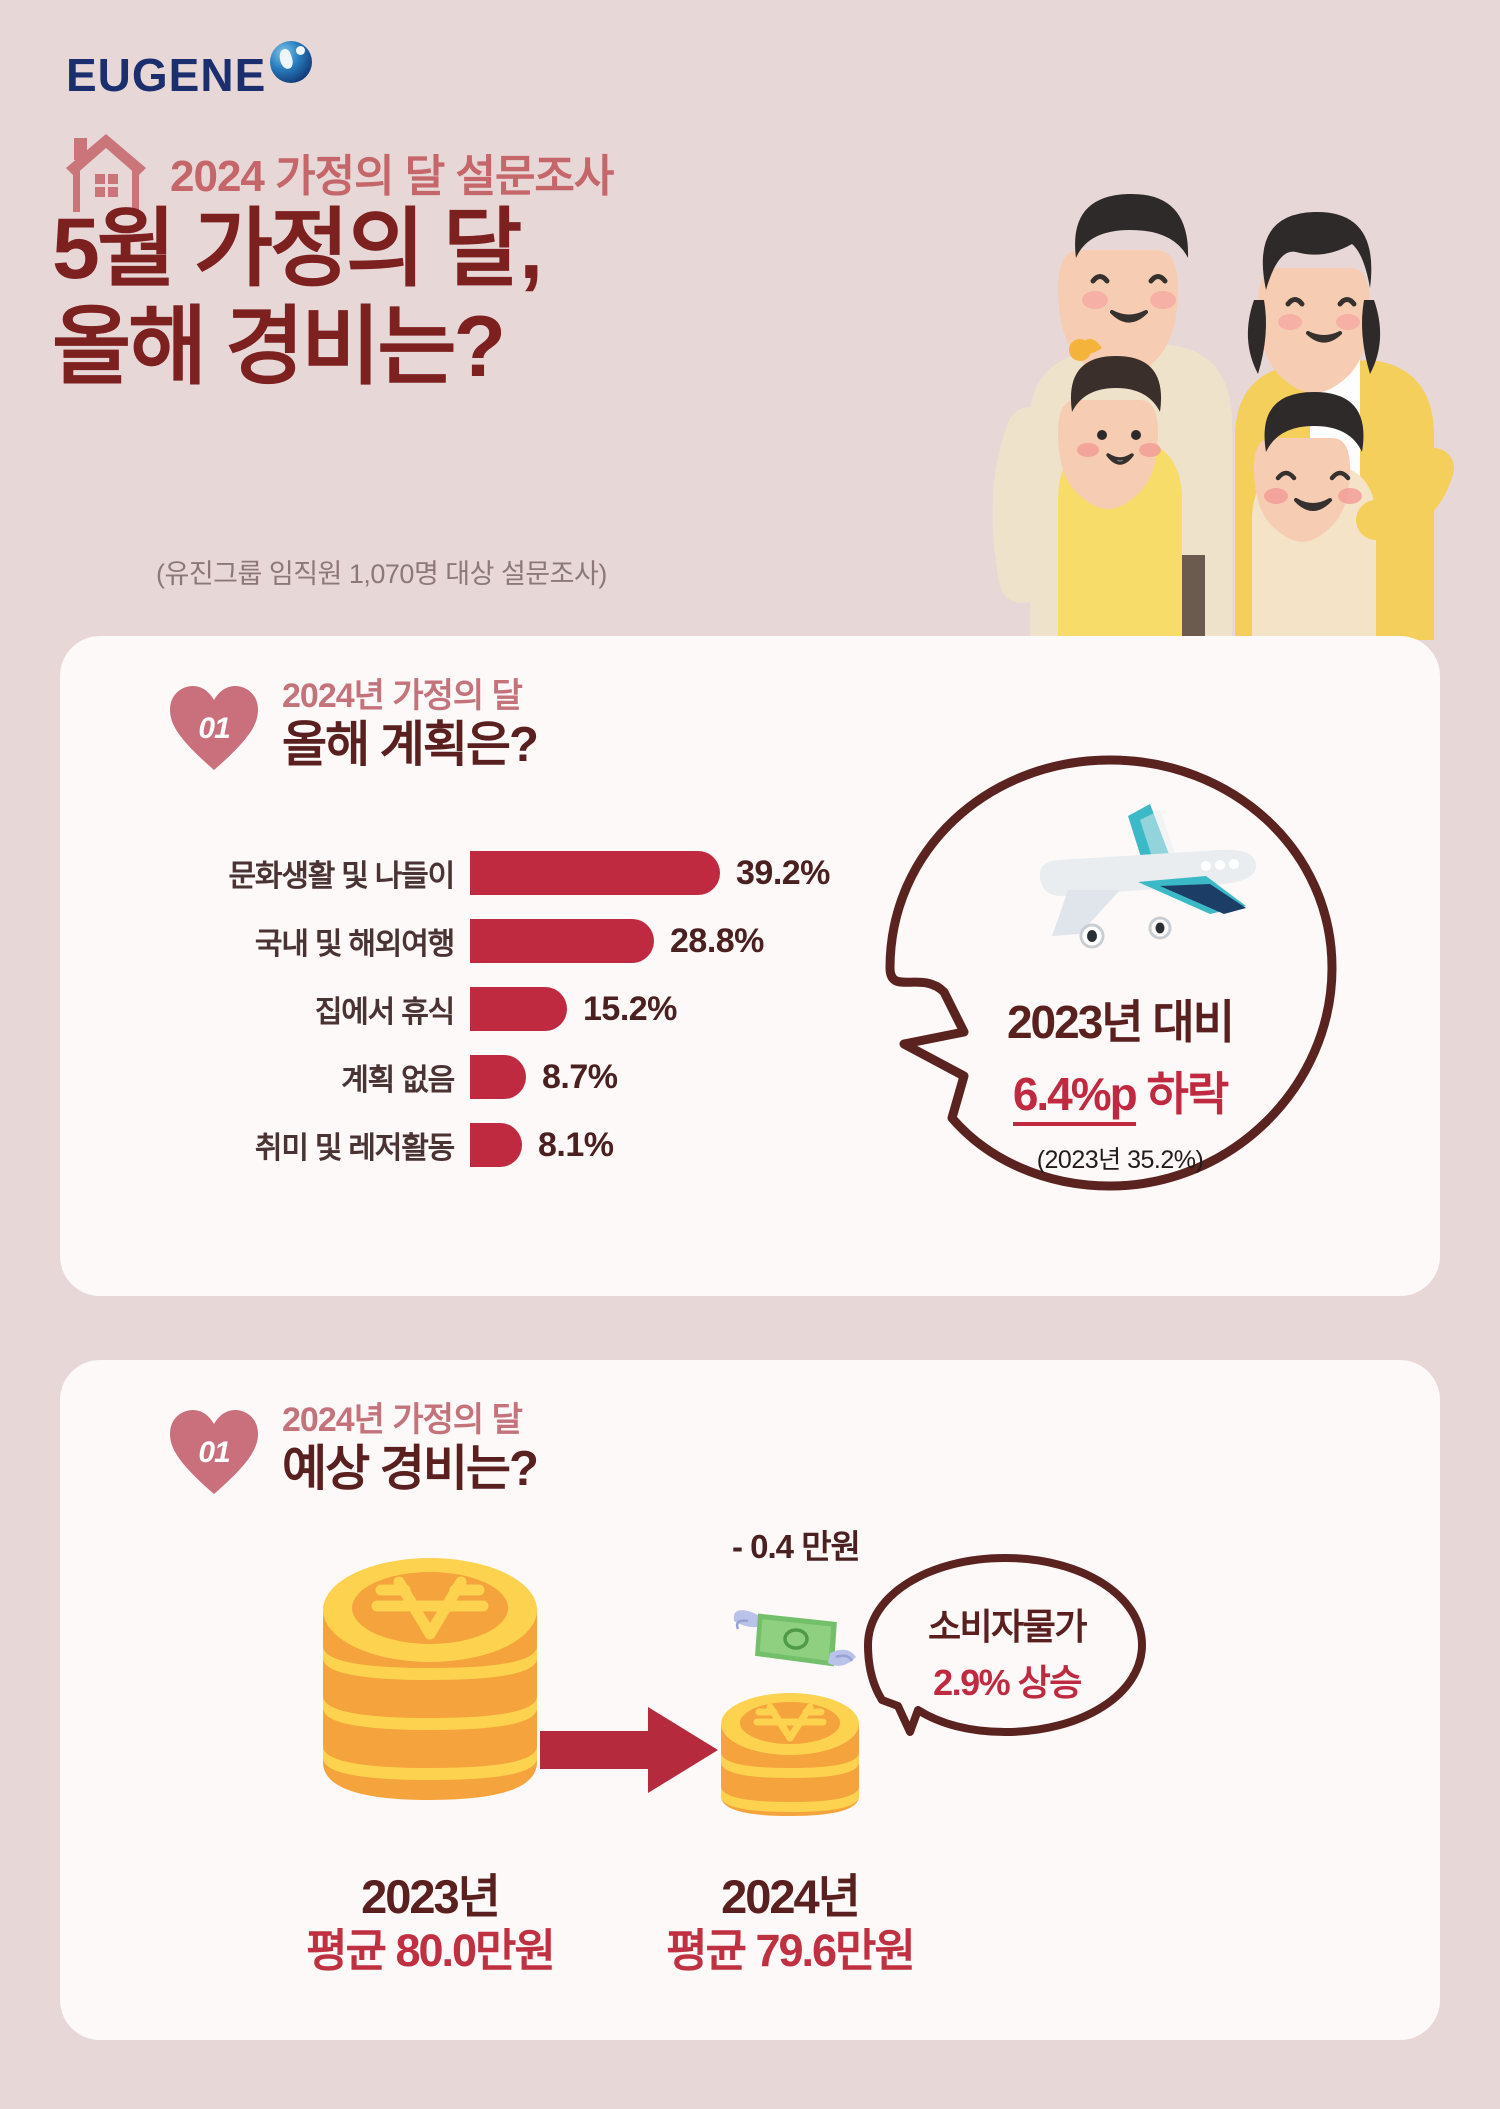 This screenshot has width=1500, height=2109. I want to click on left-amount: 평균 80.0만원, so click(431, 1951).